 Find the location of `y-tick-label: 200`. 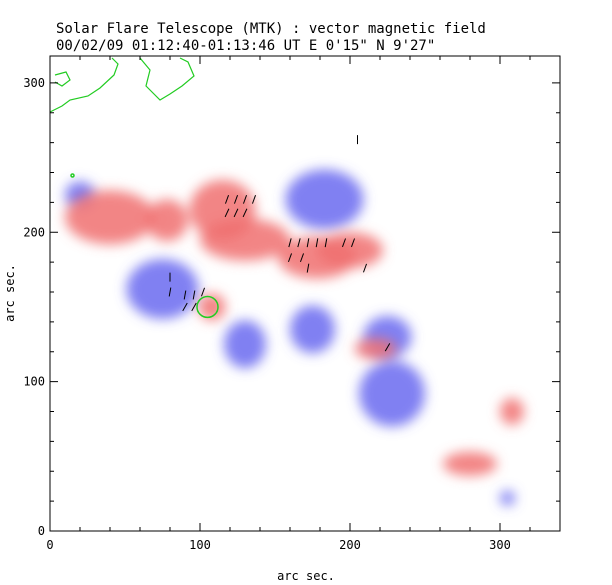

y-tick-label: 200 is located at coordinates (34, 232).